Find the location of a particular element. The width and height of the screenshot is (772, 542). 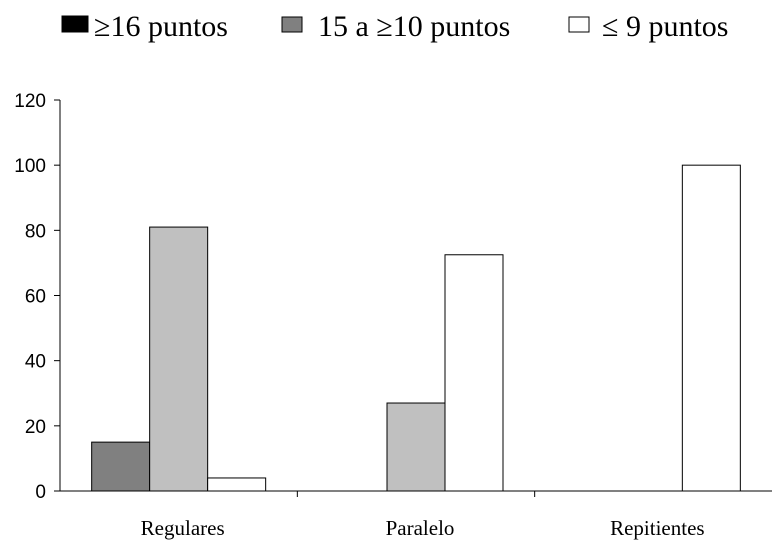

legend-label-series-1: ≥16 puntos is located at coordinates (161, 26).